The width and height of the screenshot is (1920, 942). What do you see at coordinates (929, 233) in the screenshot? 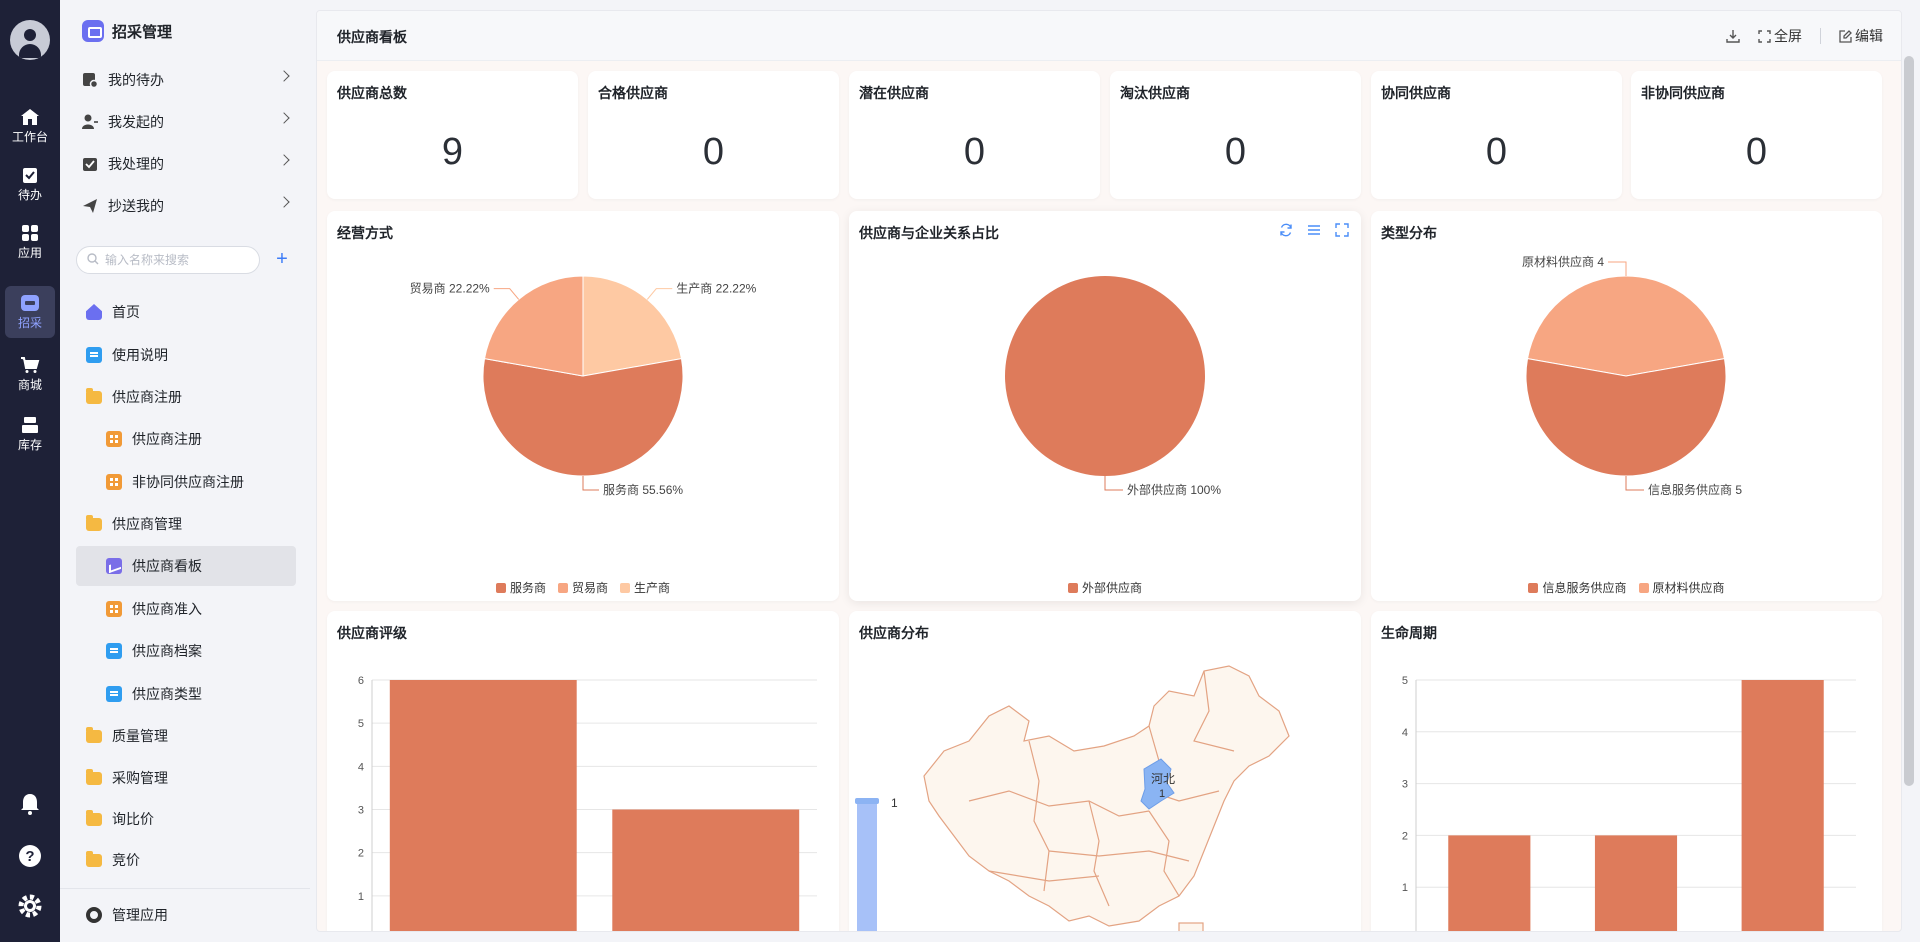
I see `chart-title: 供应商与企业关系占比` at bounding box center [929, 233].